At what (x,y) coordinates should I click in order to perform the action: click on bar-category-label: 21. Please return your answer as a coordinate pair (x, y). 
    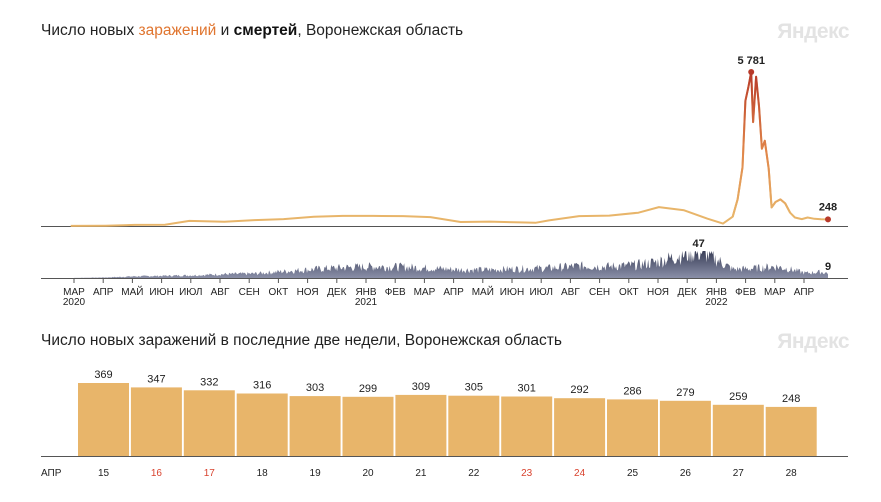
    Looking at the image, I should click on (421, 473).